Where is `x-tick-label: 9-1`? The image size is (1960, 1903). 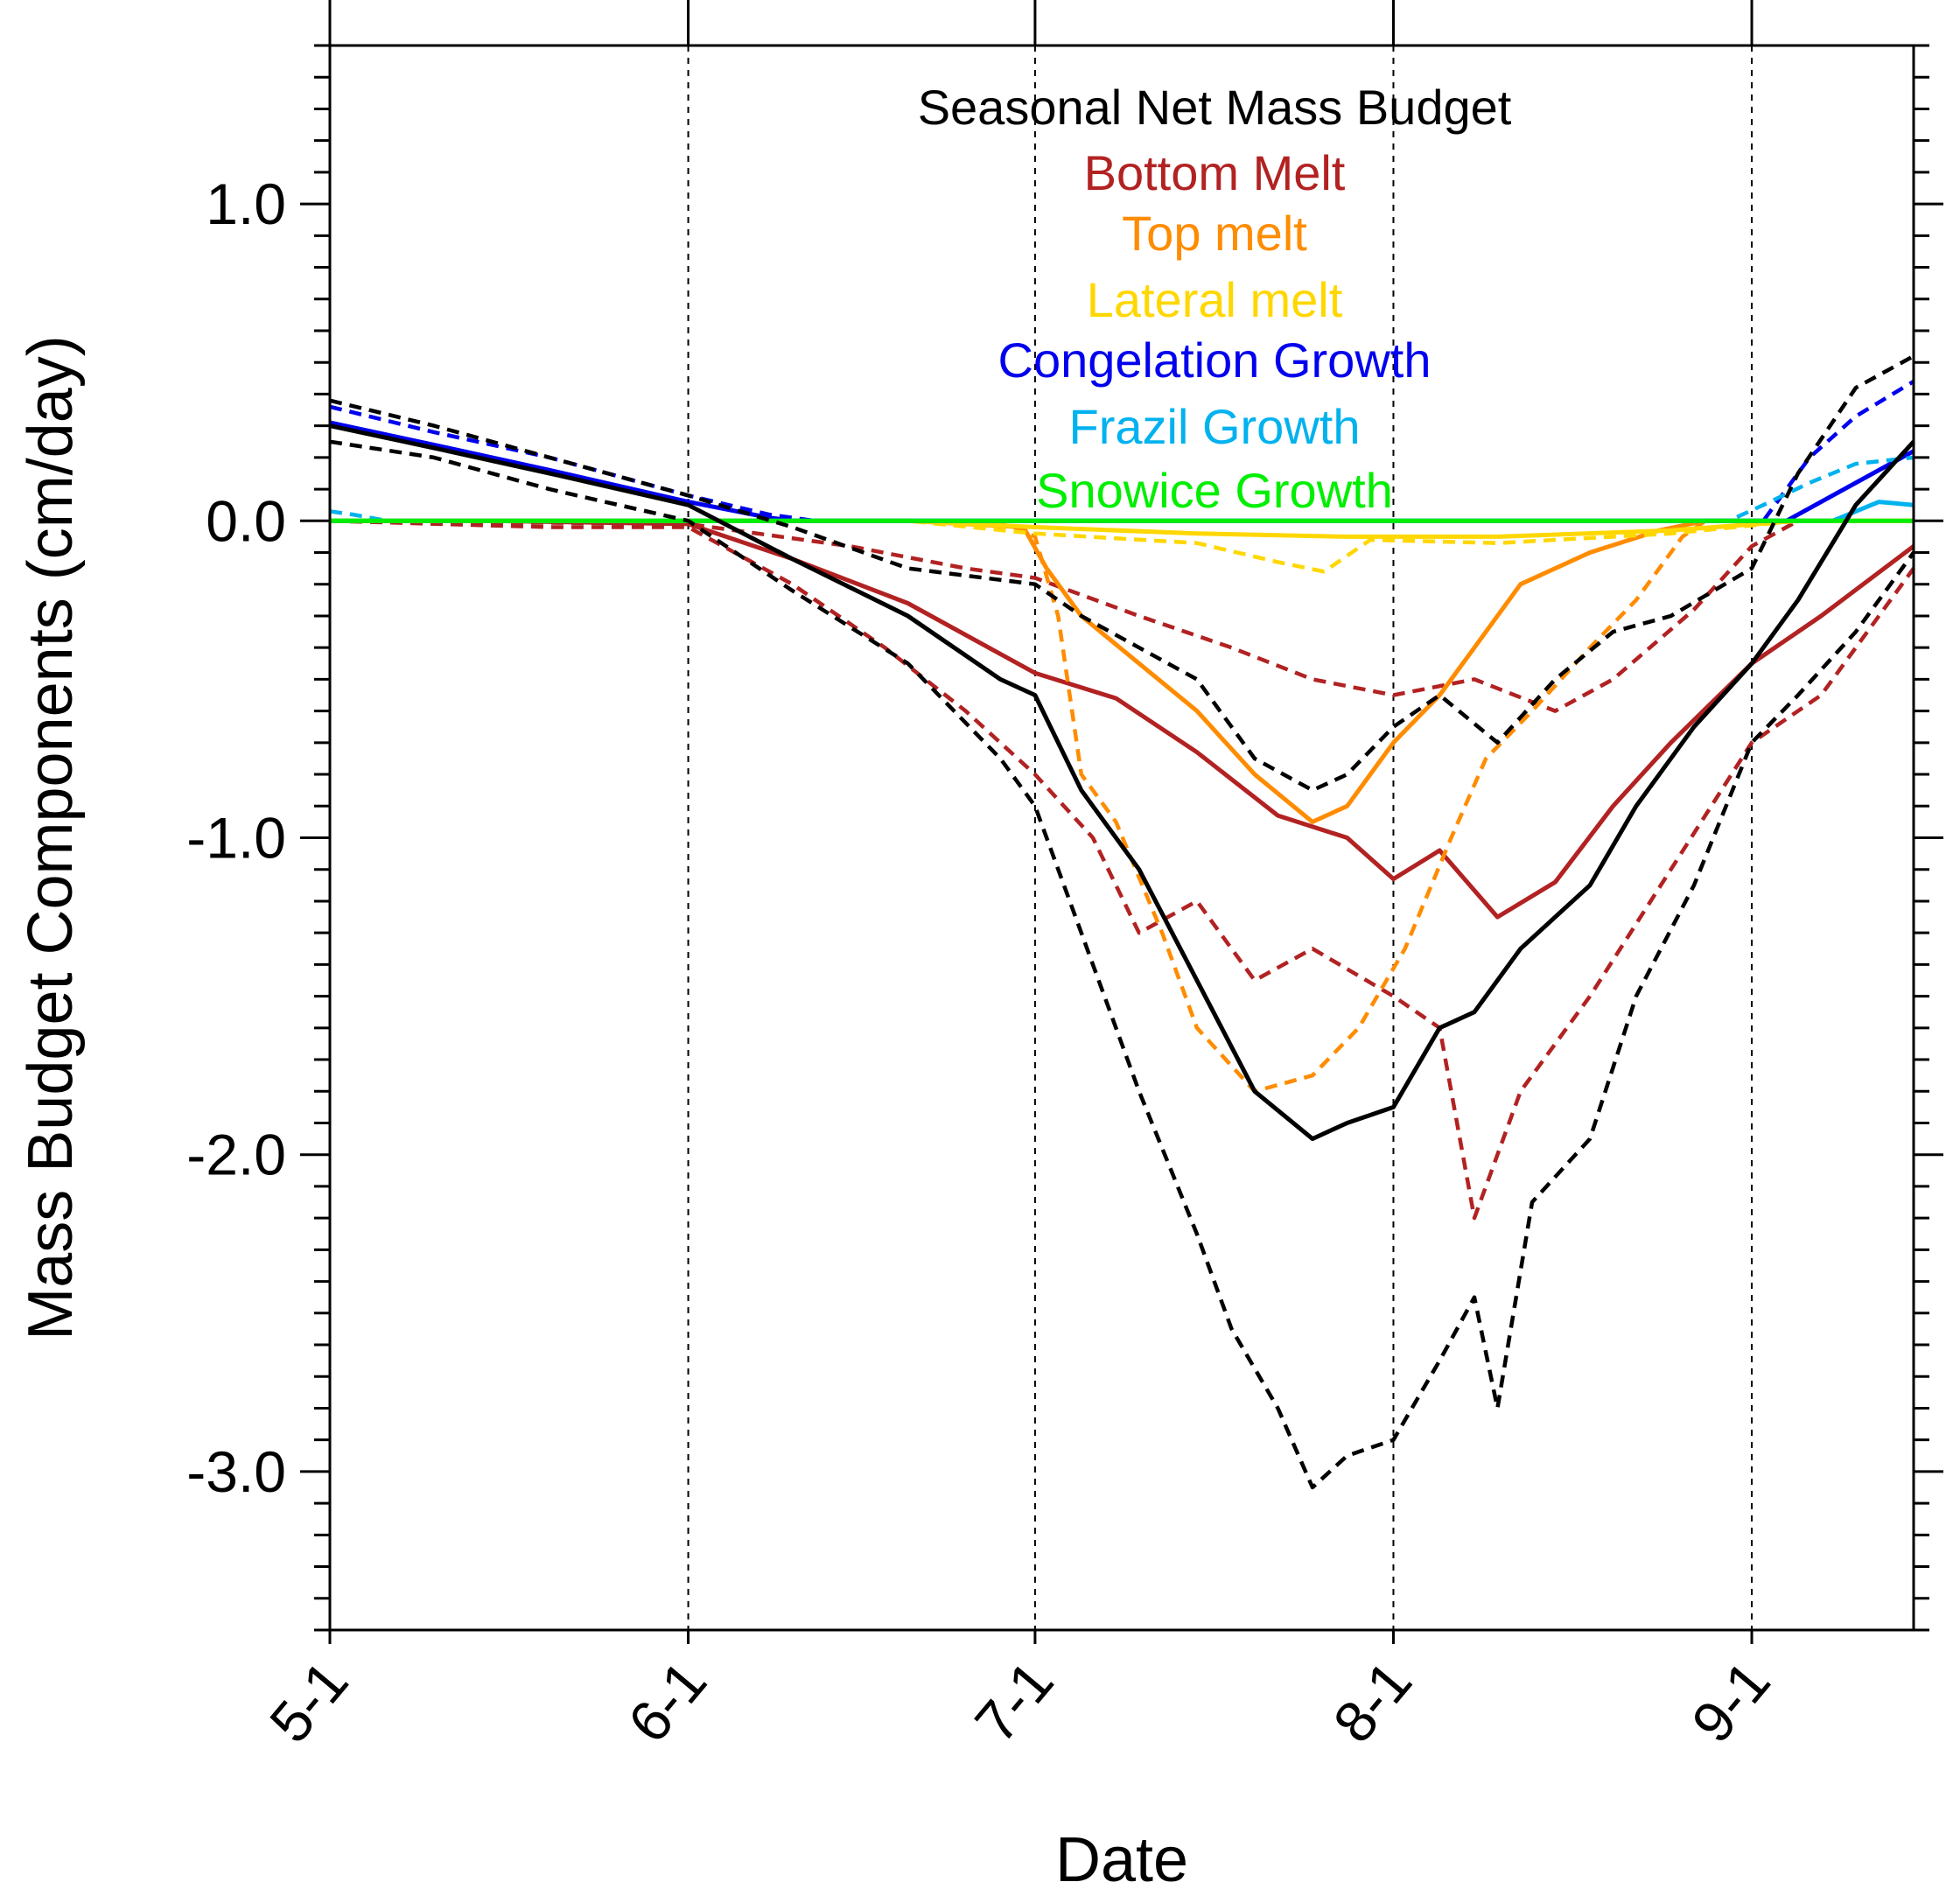 x-tick-label: 9-1 is located at coordinates (1730, 1701).